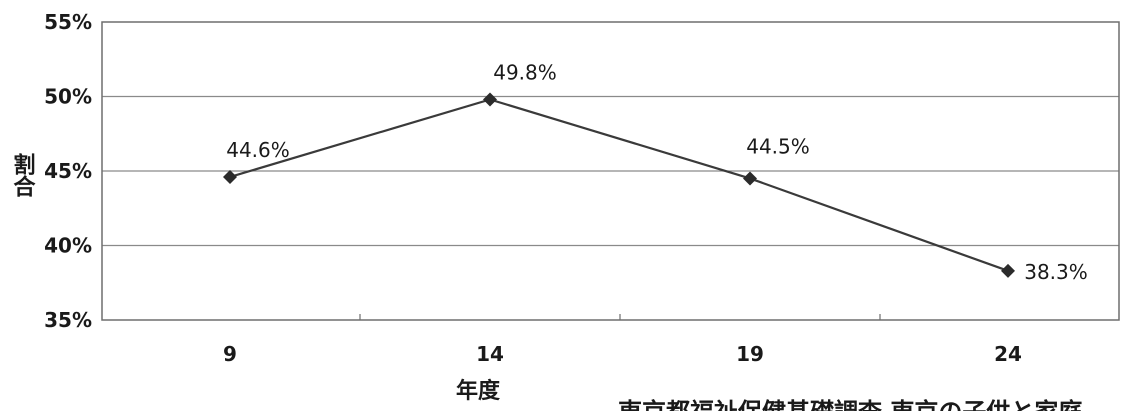  I want to click on y-tick-label: 35%, so click(68, 320).